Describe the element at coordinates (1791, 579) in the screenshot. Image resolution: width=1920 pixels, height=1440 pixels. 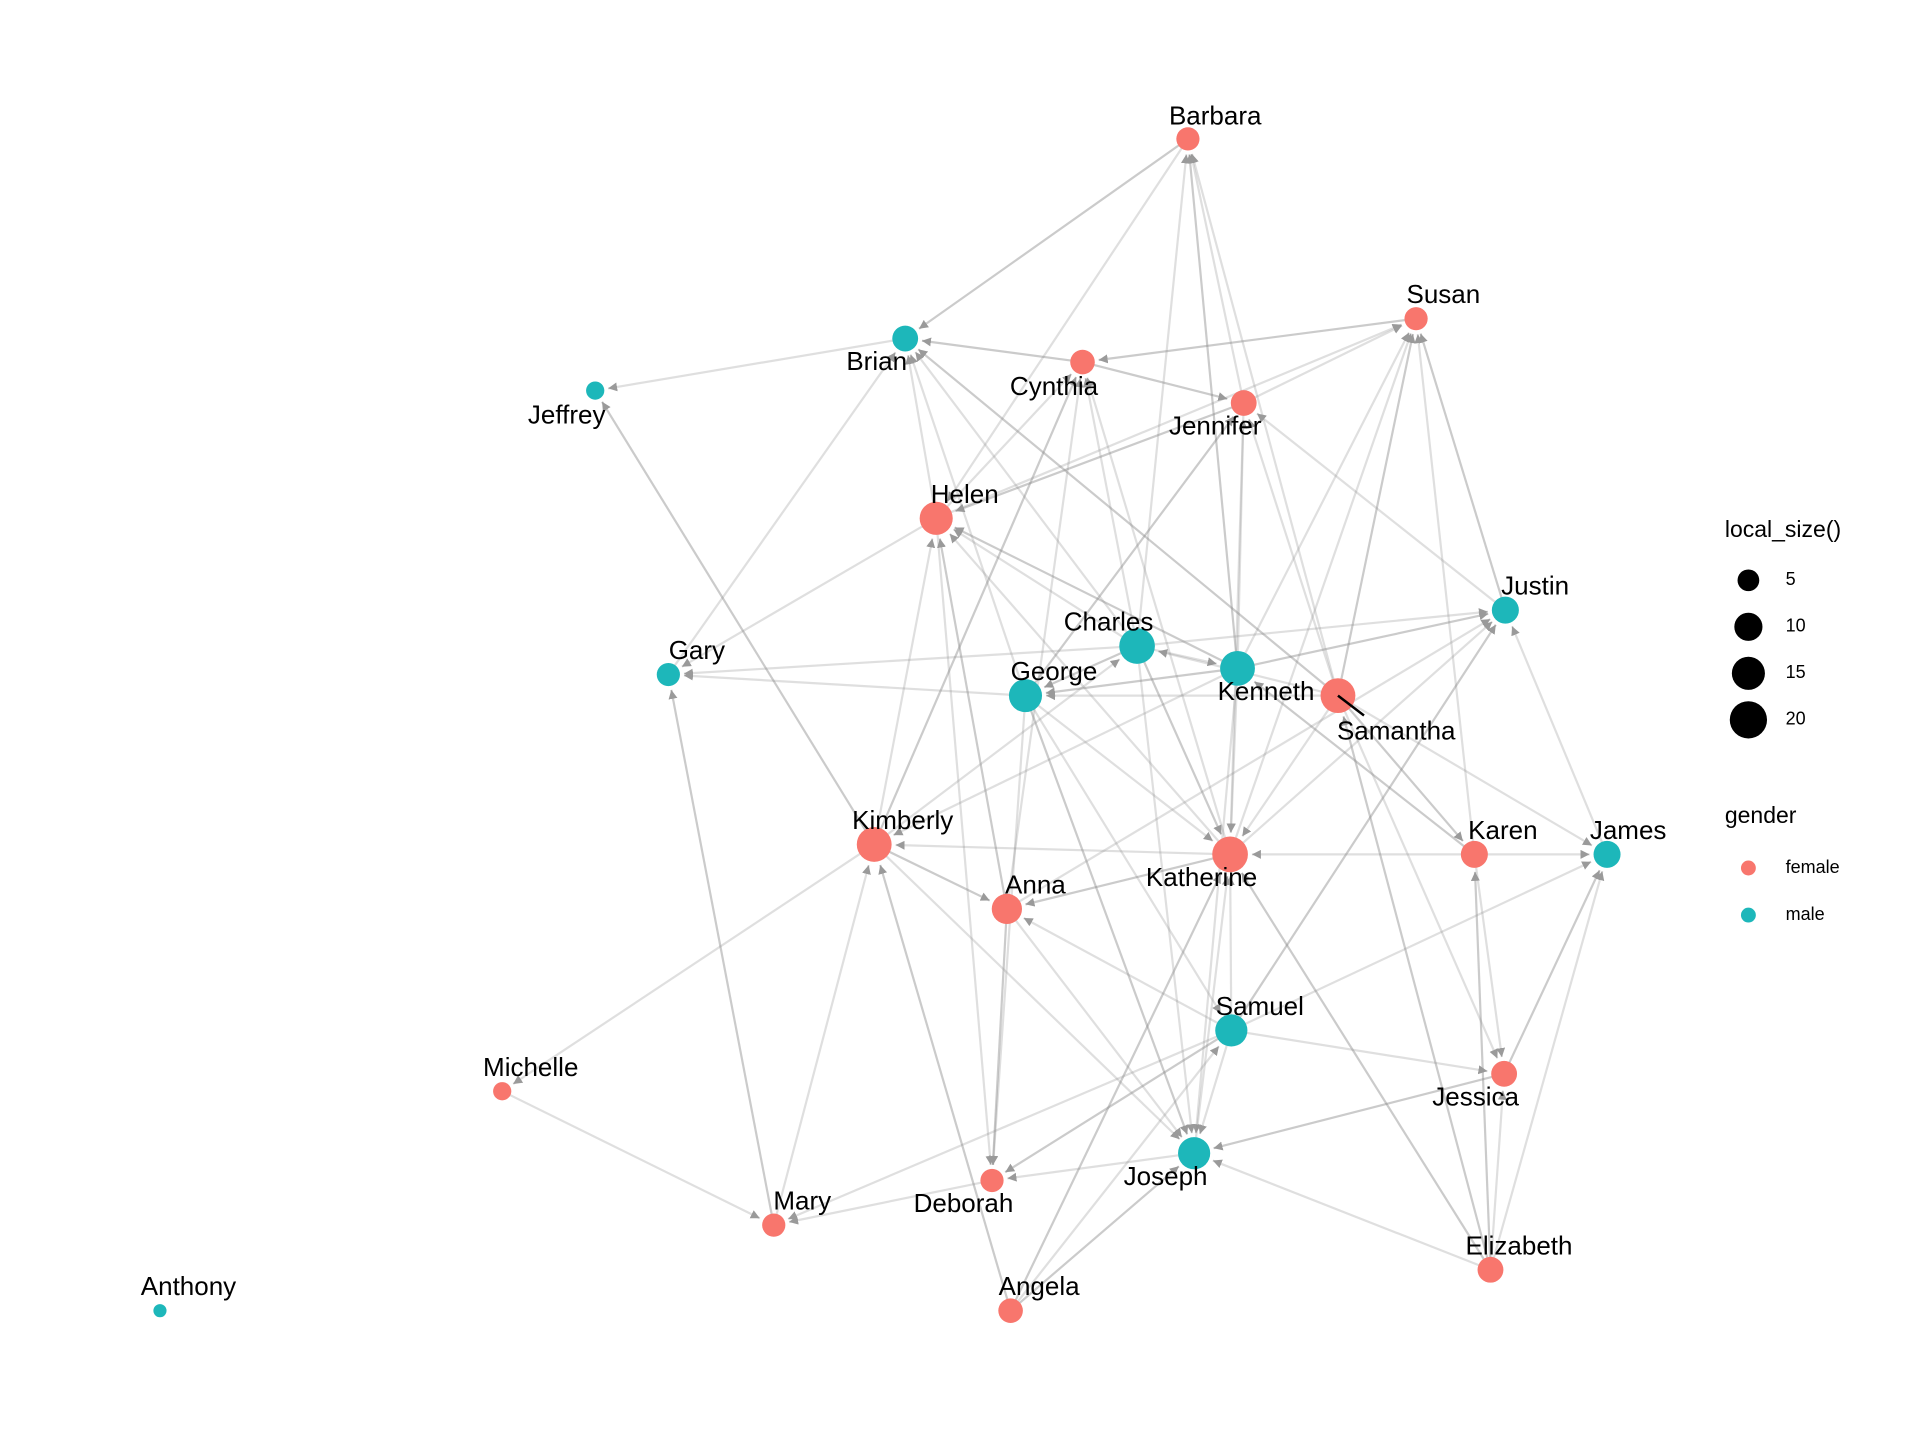
I see `legend-label: 5` at that location.